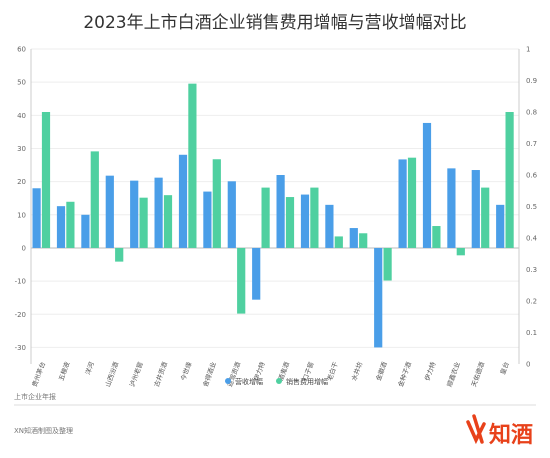 Image resolution: width=550 pixels, height=458 pixels. I want to click on x-category-label: 贵州茅台, so click(38, 375).